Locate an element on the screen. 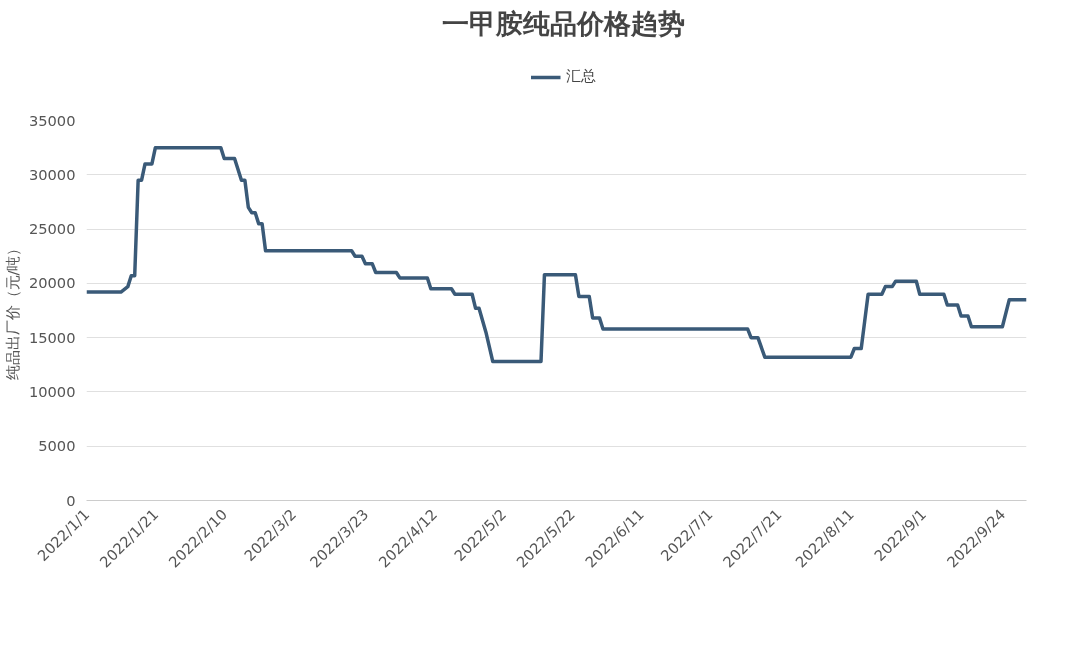 This screenshot has width=1080, height=649. y-tick-label: 0 is located at coordinates (71, 500).